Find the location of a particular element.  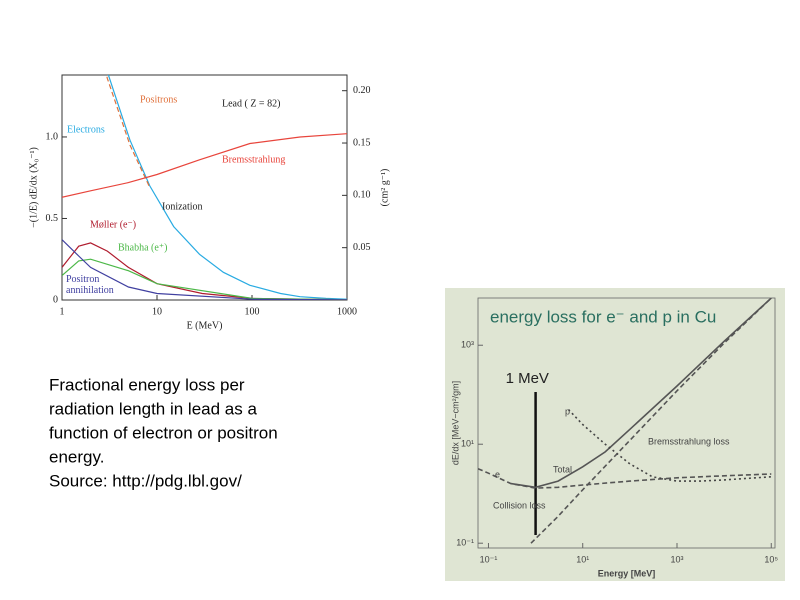

x-tick-label: 10¹ is located at coordinates (582, 559).